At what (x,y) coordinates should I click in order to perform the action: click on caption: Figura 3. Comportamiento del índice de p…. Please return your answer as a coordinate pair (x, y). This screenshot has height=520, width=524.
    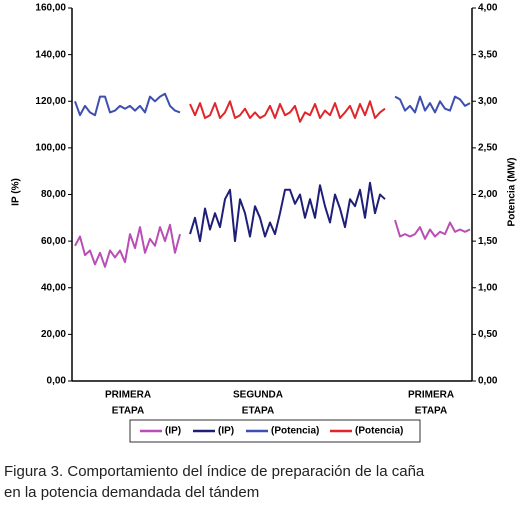
    Looking at the image, I should click on (214, 471).